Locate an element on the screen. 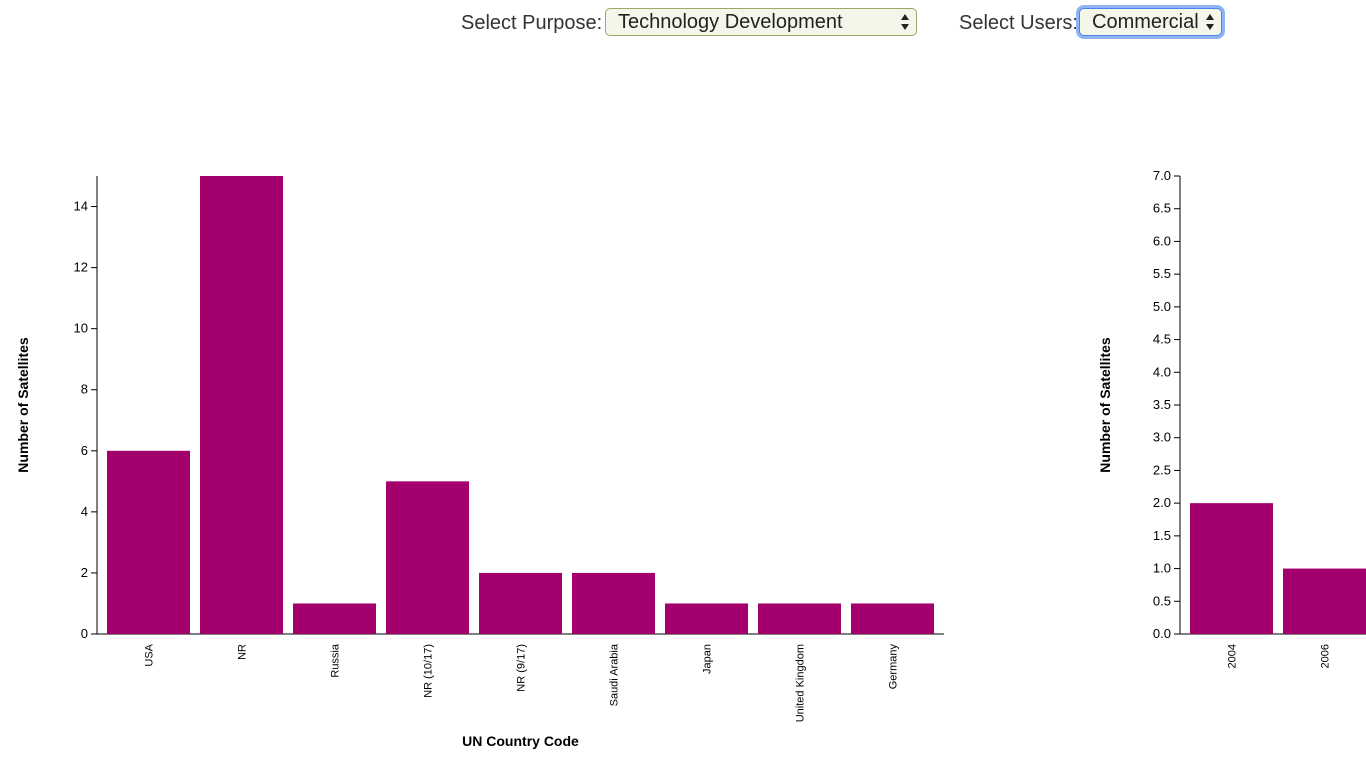  y-tick-label: 12 is located at coordinates (81, 267).